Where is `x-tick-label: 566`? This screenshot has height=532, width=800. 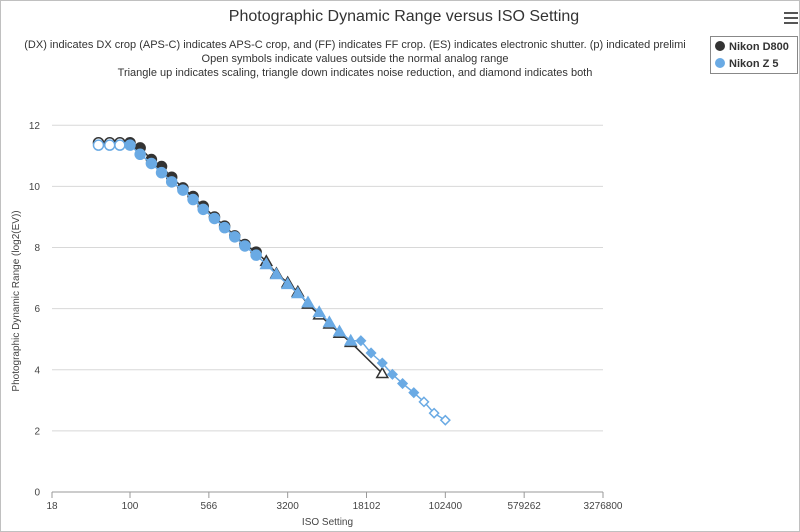
x-tick-label: 566 is located at coordinates (209, 506).